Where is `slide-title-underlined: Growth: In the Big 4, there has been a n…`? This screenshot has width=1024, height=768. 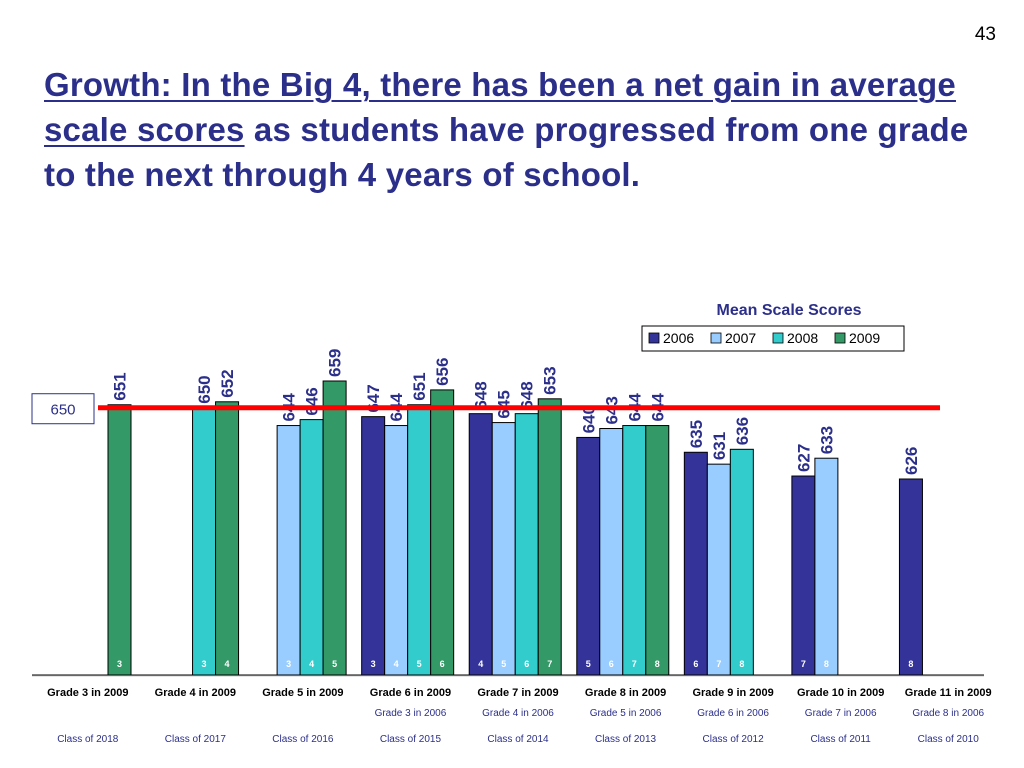
slide-title-underlined: Growth: In the Big 4, there has been a n… is located at coordinates (500, 107).